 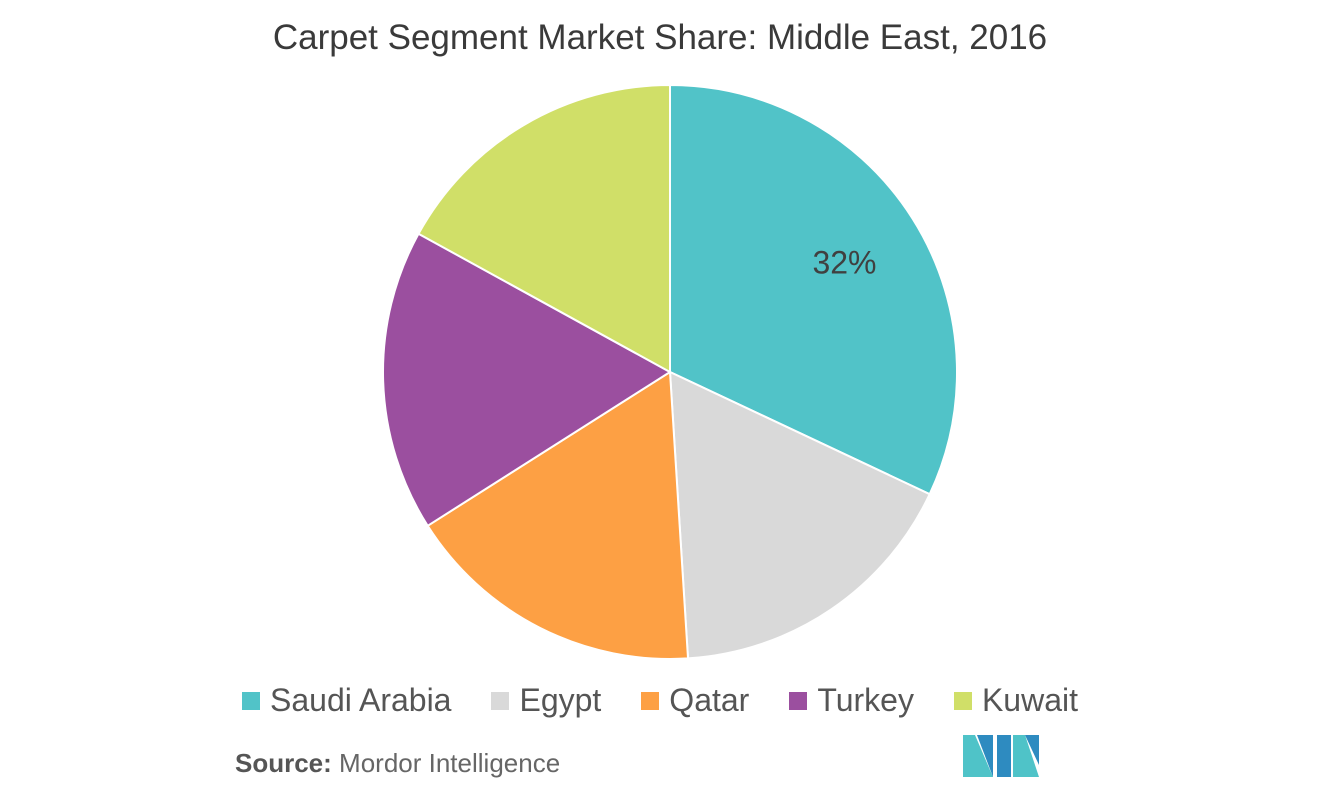 I want to click on legend-label: Turkey, so click(x=865, y=700).